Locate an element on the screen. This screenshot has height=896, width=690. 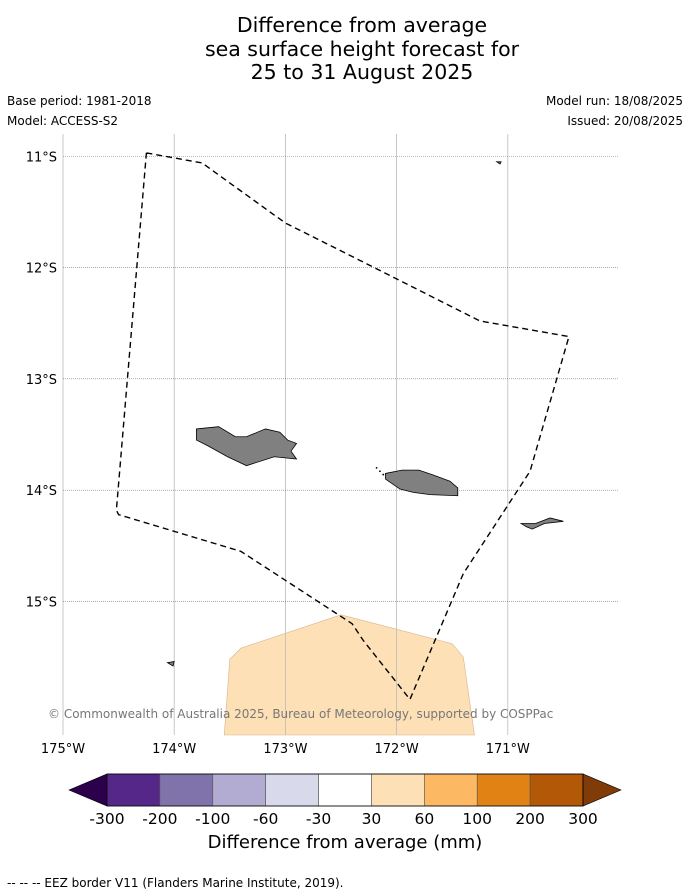
lon-tick-label: 173°W is located at coordinates (285, 749).